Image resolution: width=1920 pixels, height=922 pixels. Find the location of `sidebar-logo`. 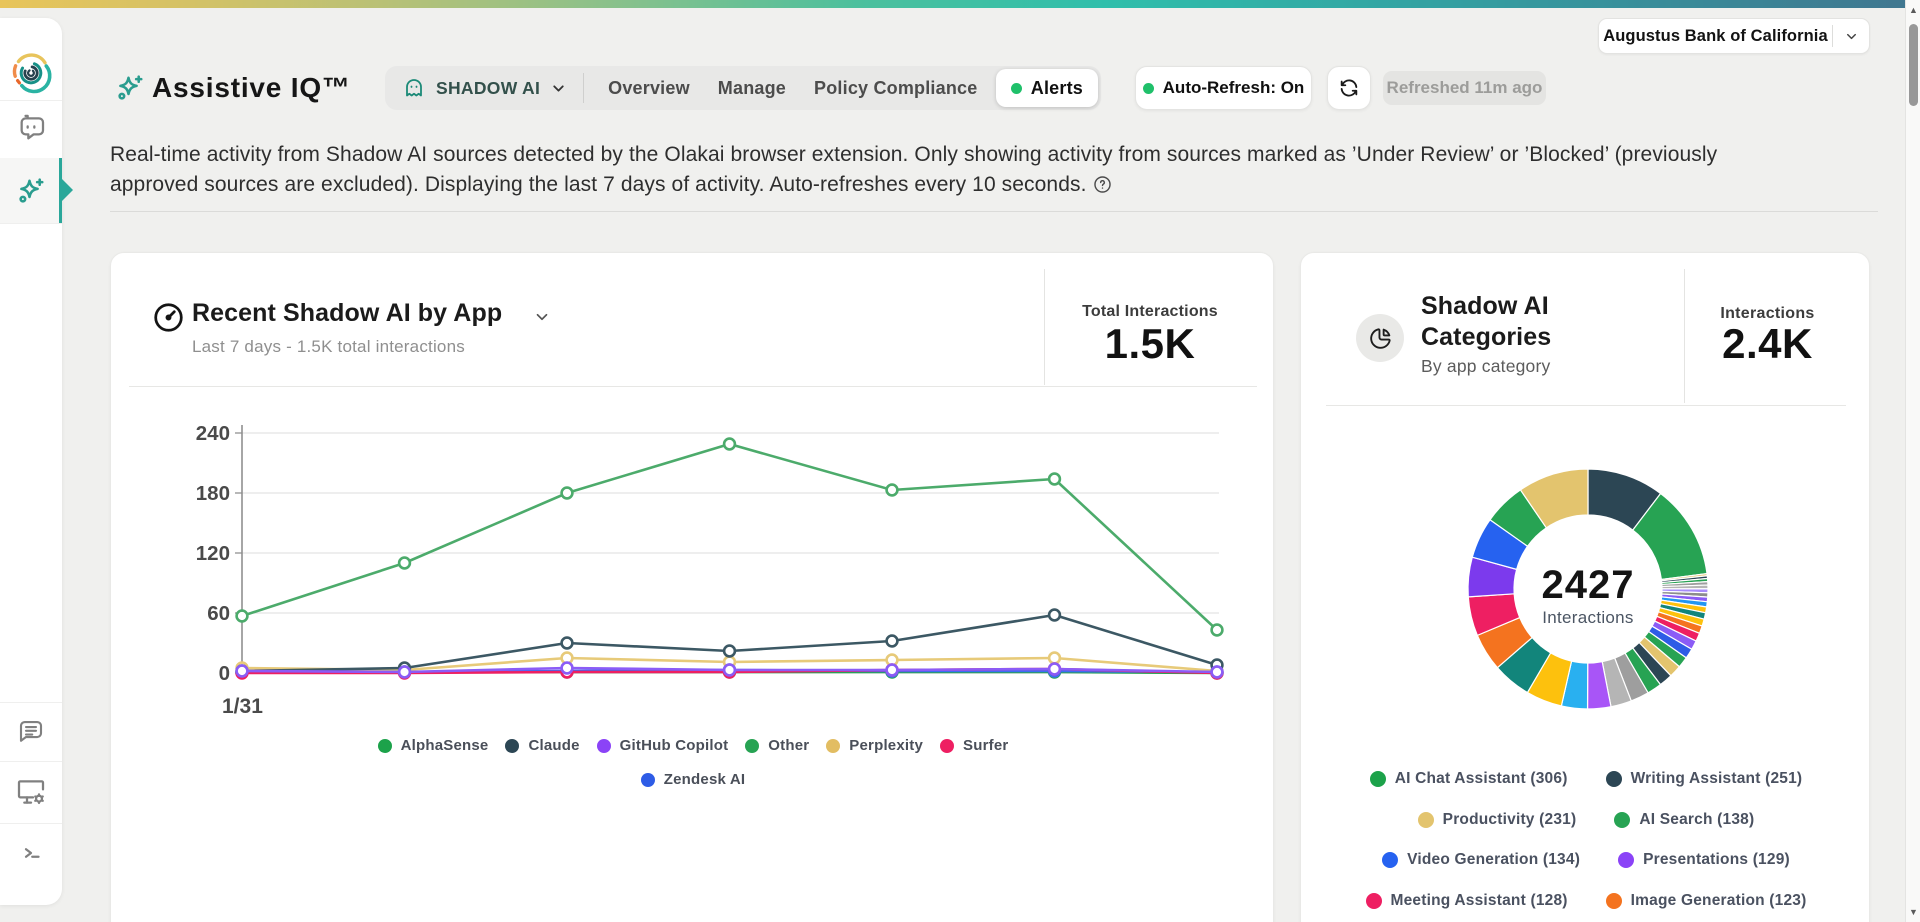

sidebar-logo is located at coordinates (31, 73).